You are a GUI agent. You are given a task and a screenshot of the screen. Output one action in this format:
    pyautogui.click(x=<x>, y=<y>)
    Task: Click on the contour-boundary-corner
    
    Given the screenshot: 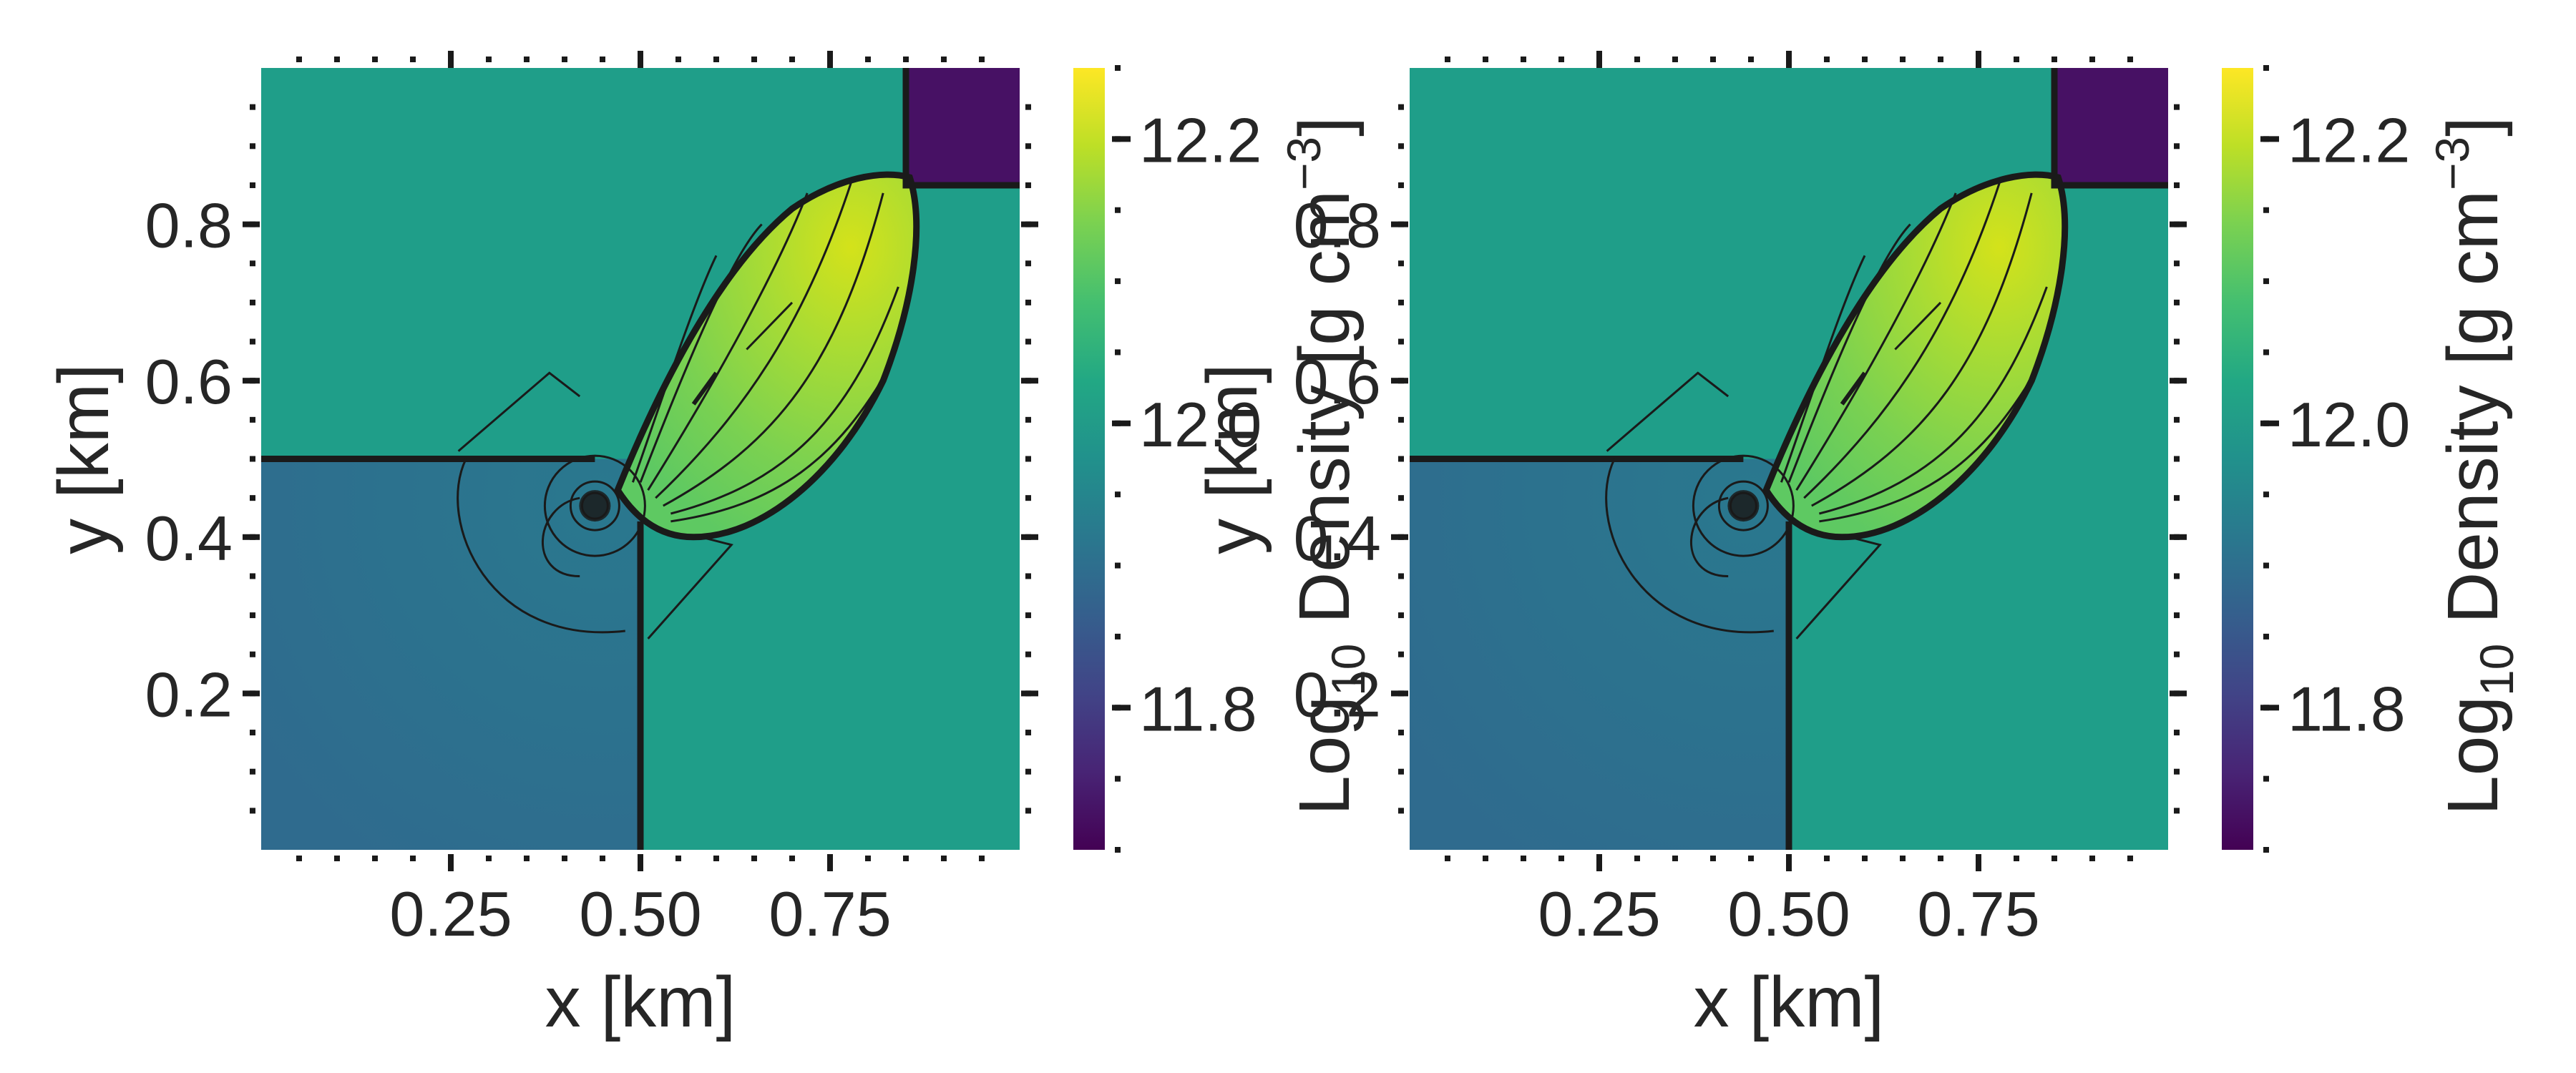 What is the action you would take?
    pyautogui.click(x=2109, y=128)
    